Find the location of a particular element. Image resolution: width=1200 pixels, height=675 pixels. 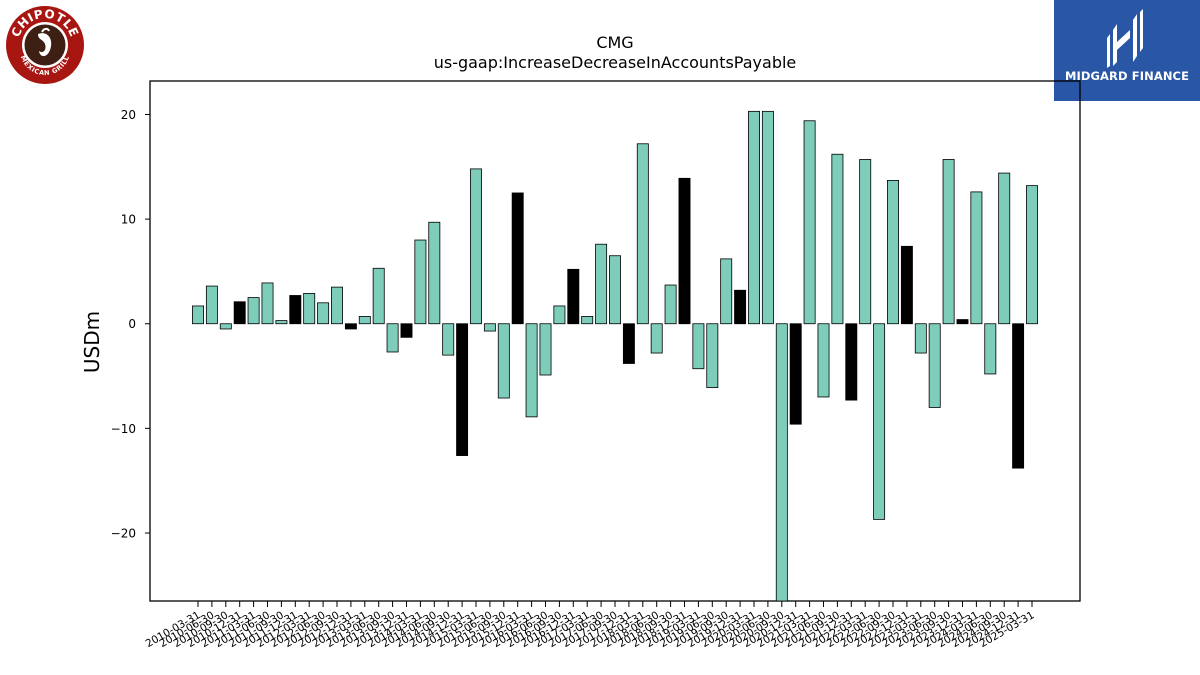

y-axis: −20 −10 0 10 20 is located at coordinates (130, 324).